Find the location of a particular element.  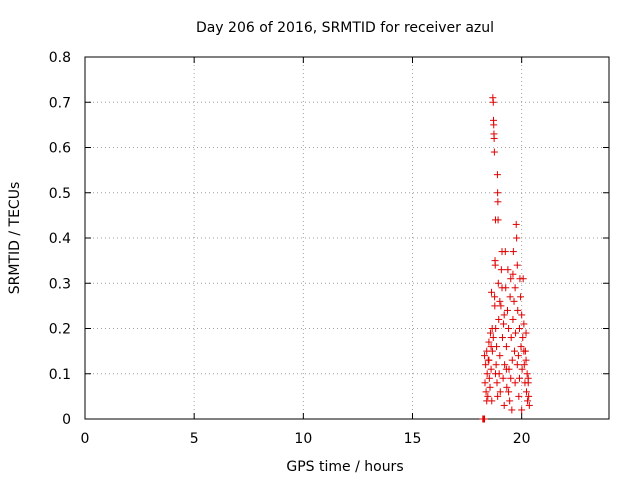

y-tick-label: 0.3 is located at coordinates (60, 284).